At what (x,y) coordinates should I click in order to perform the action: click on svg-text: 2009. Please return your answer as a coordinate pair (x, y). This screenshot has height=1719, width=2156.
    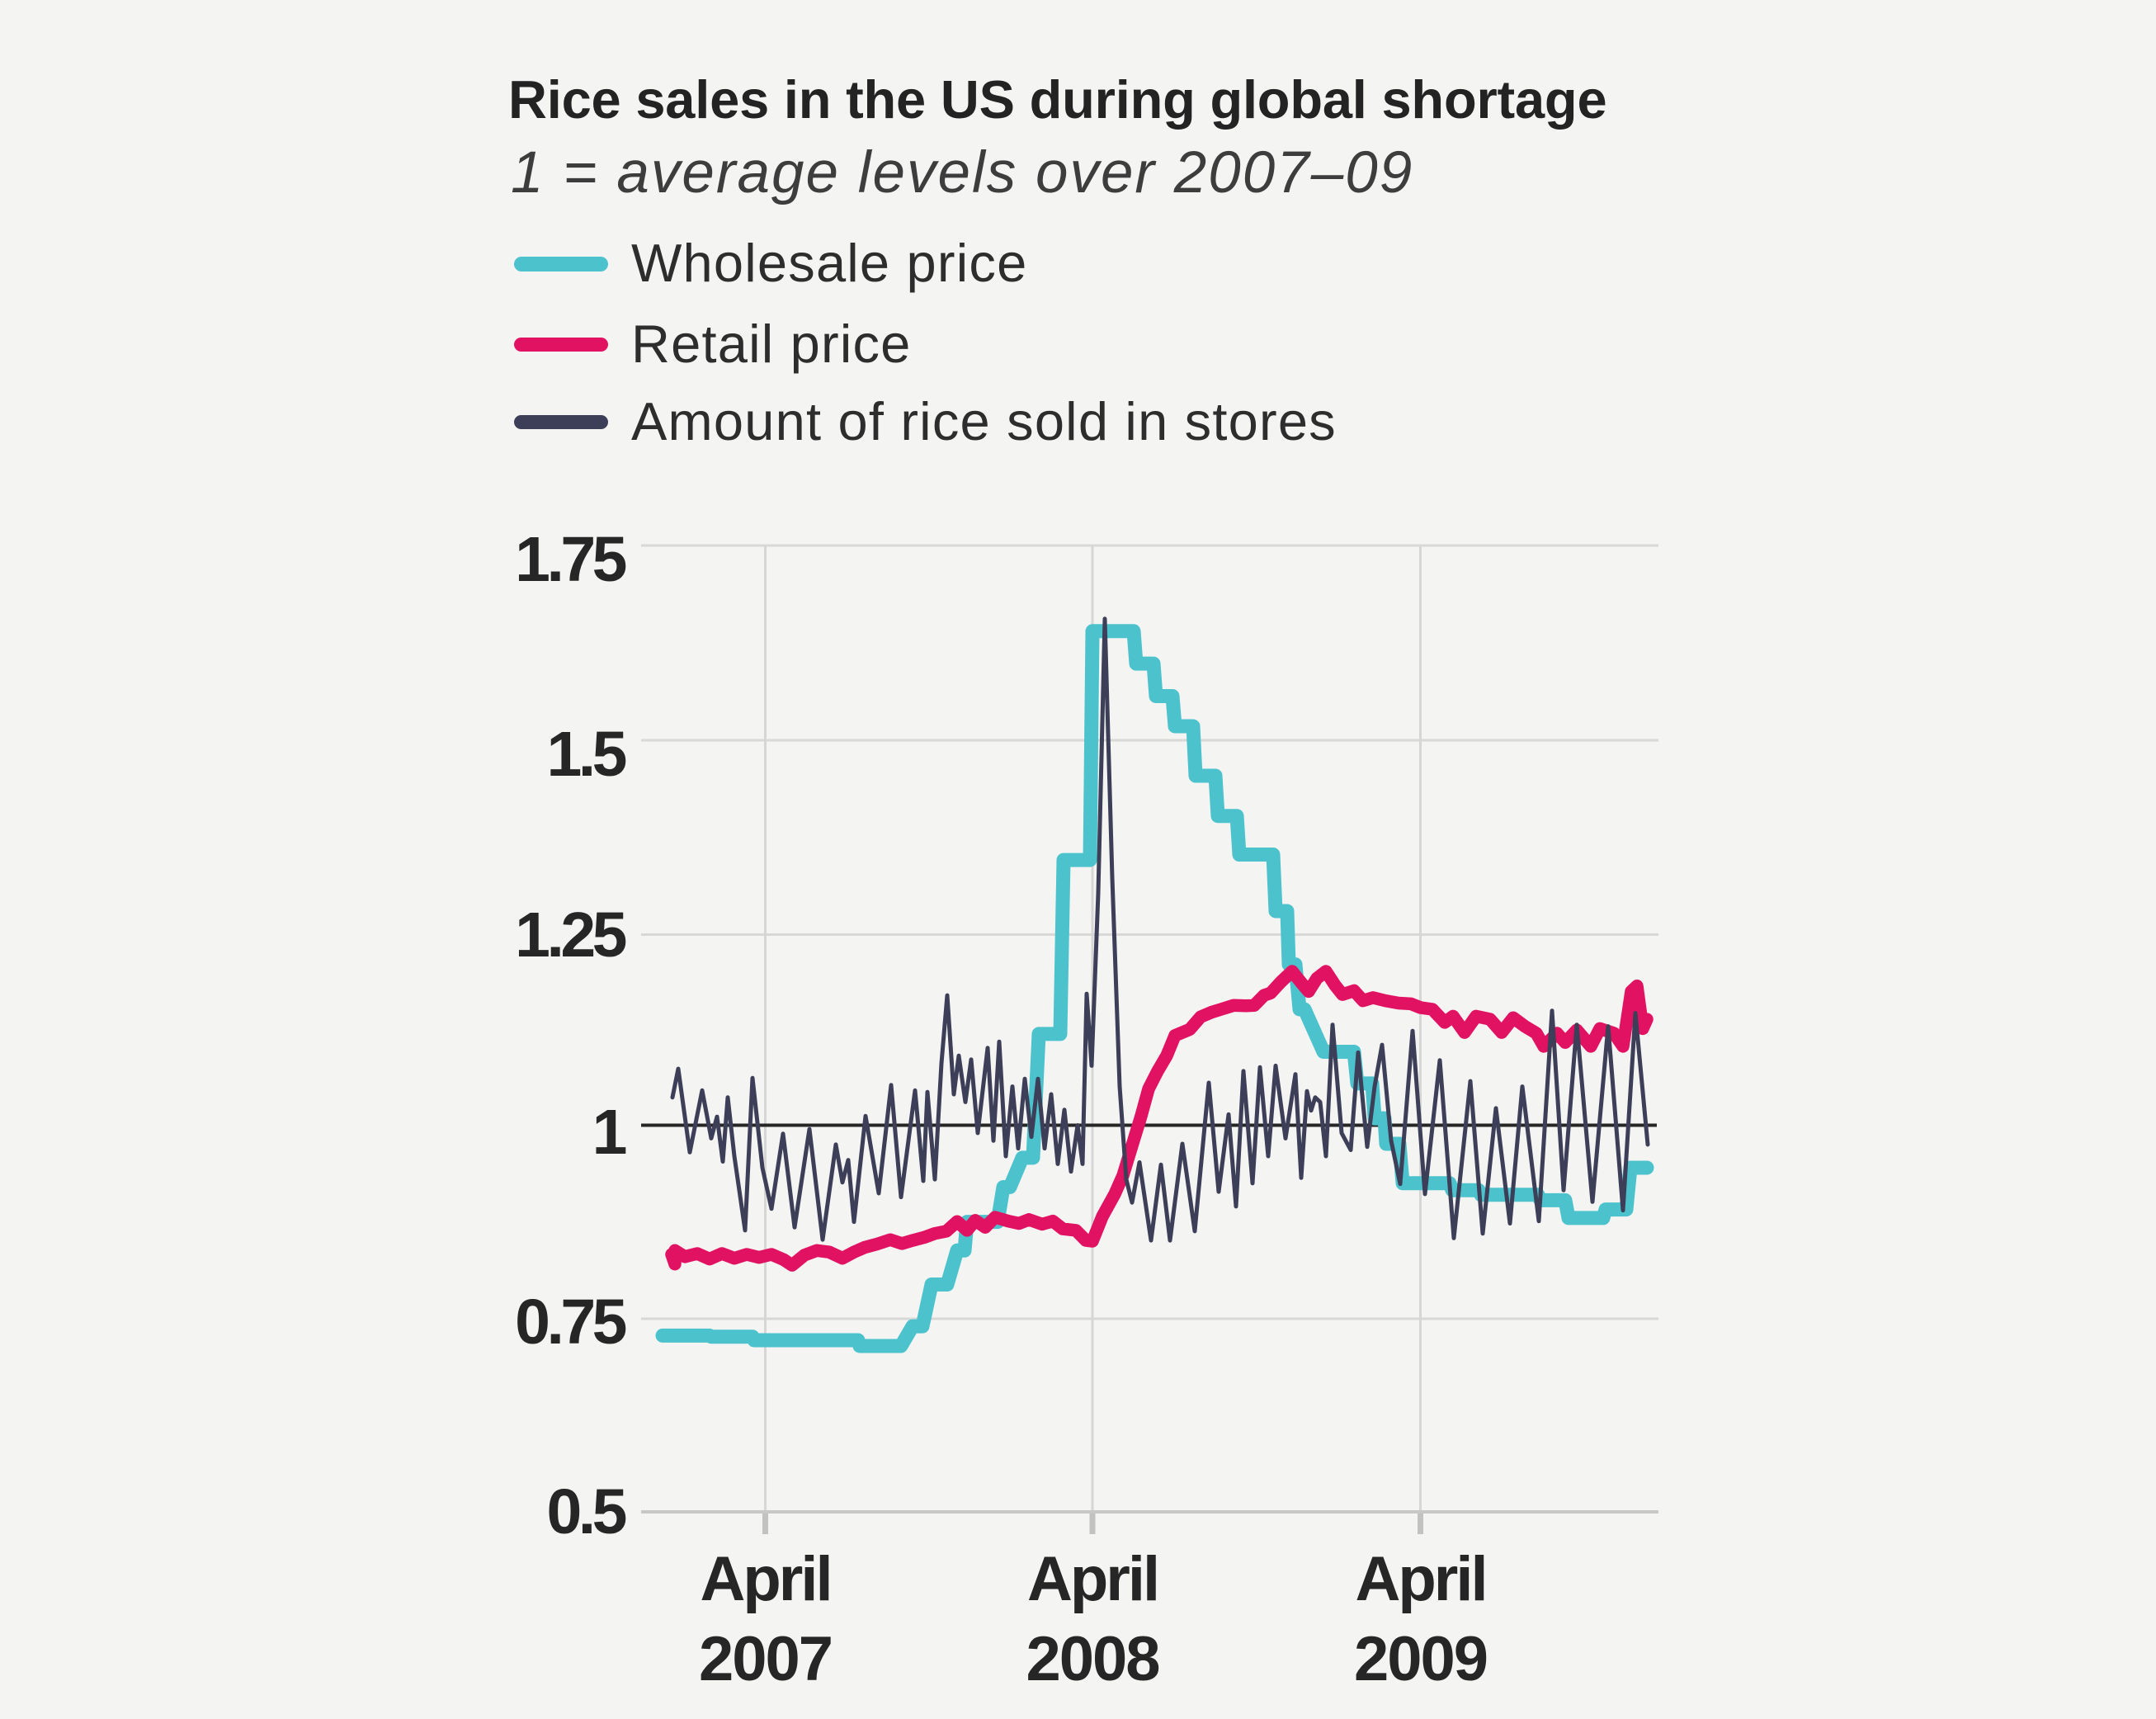
    Looking at the image, I should click on (1420, 1659).